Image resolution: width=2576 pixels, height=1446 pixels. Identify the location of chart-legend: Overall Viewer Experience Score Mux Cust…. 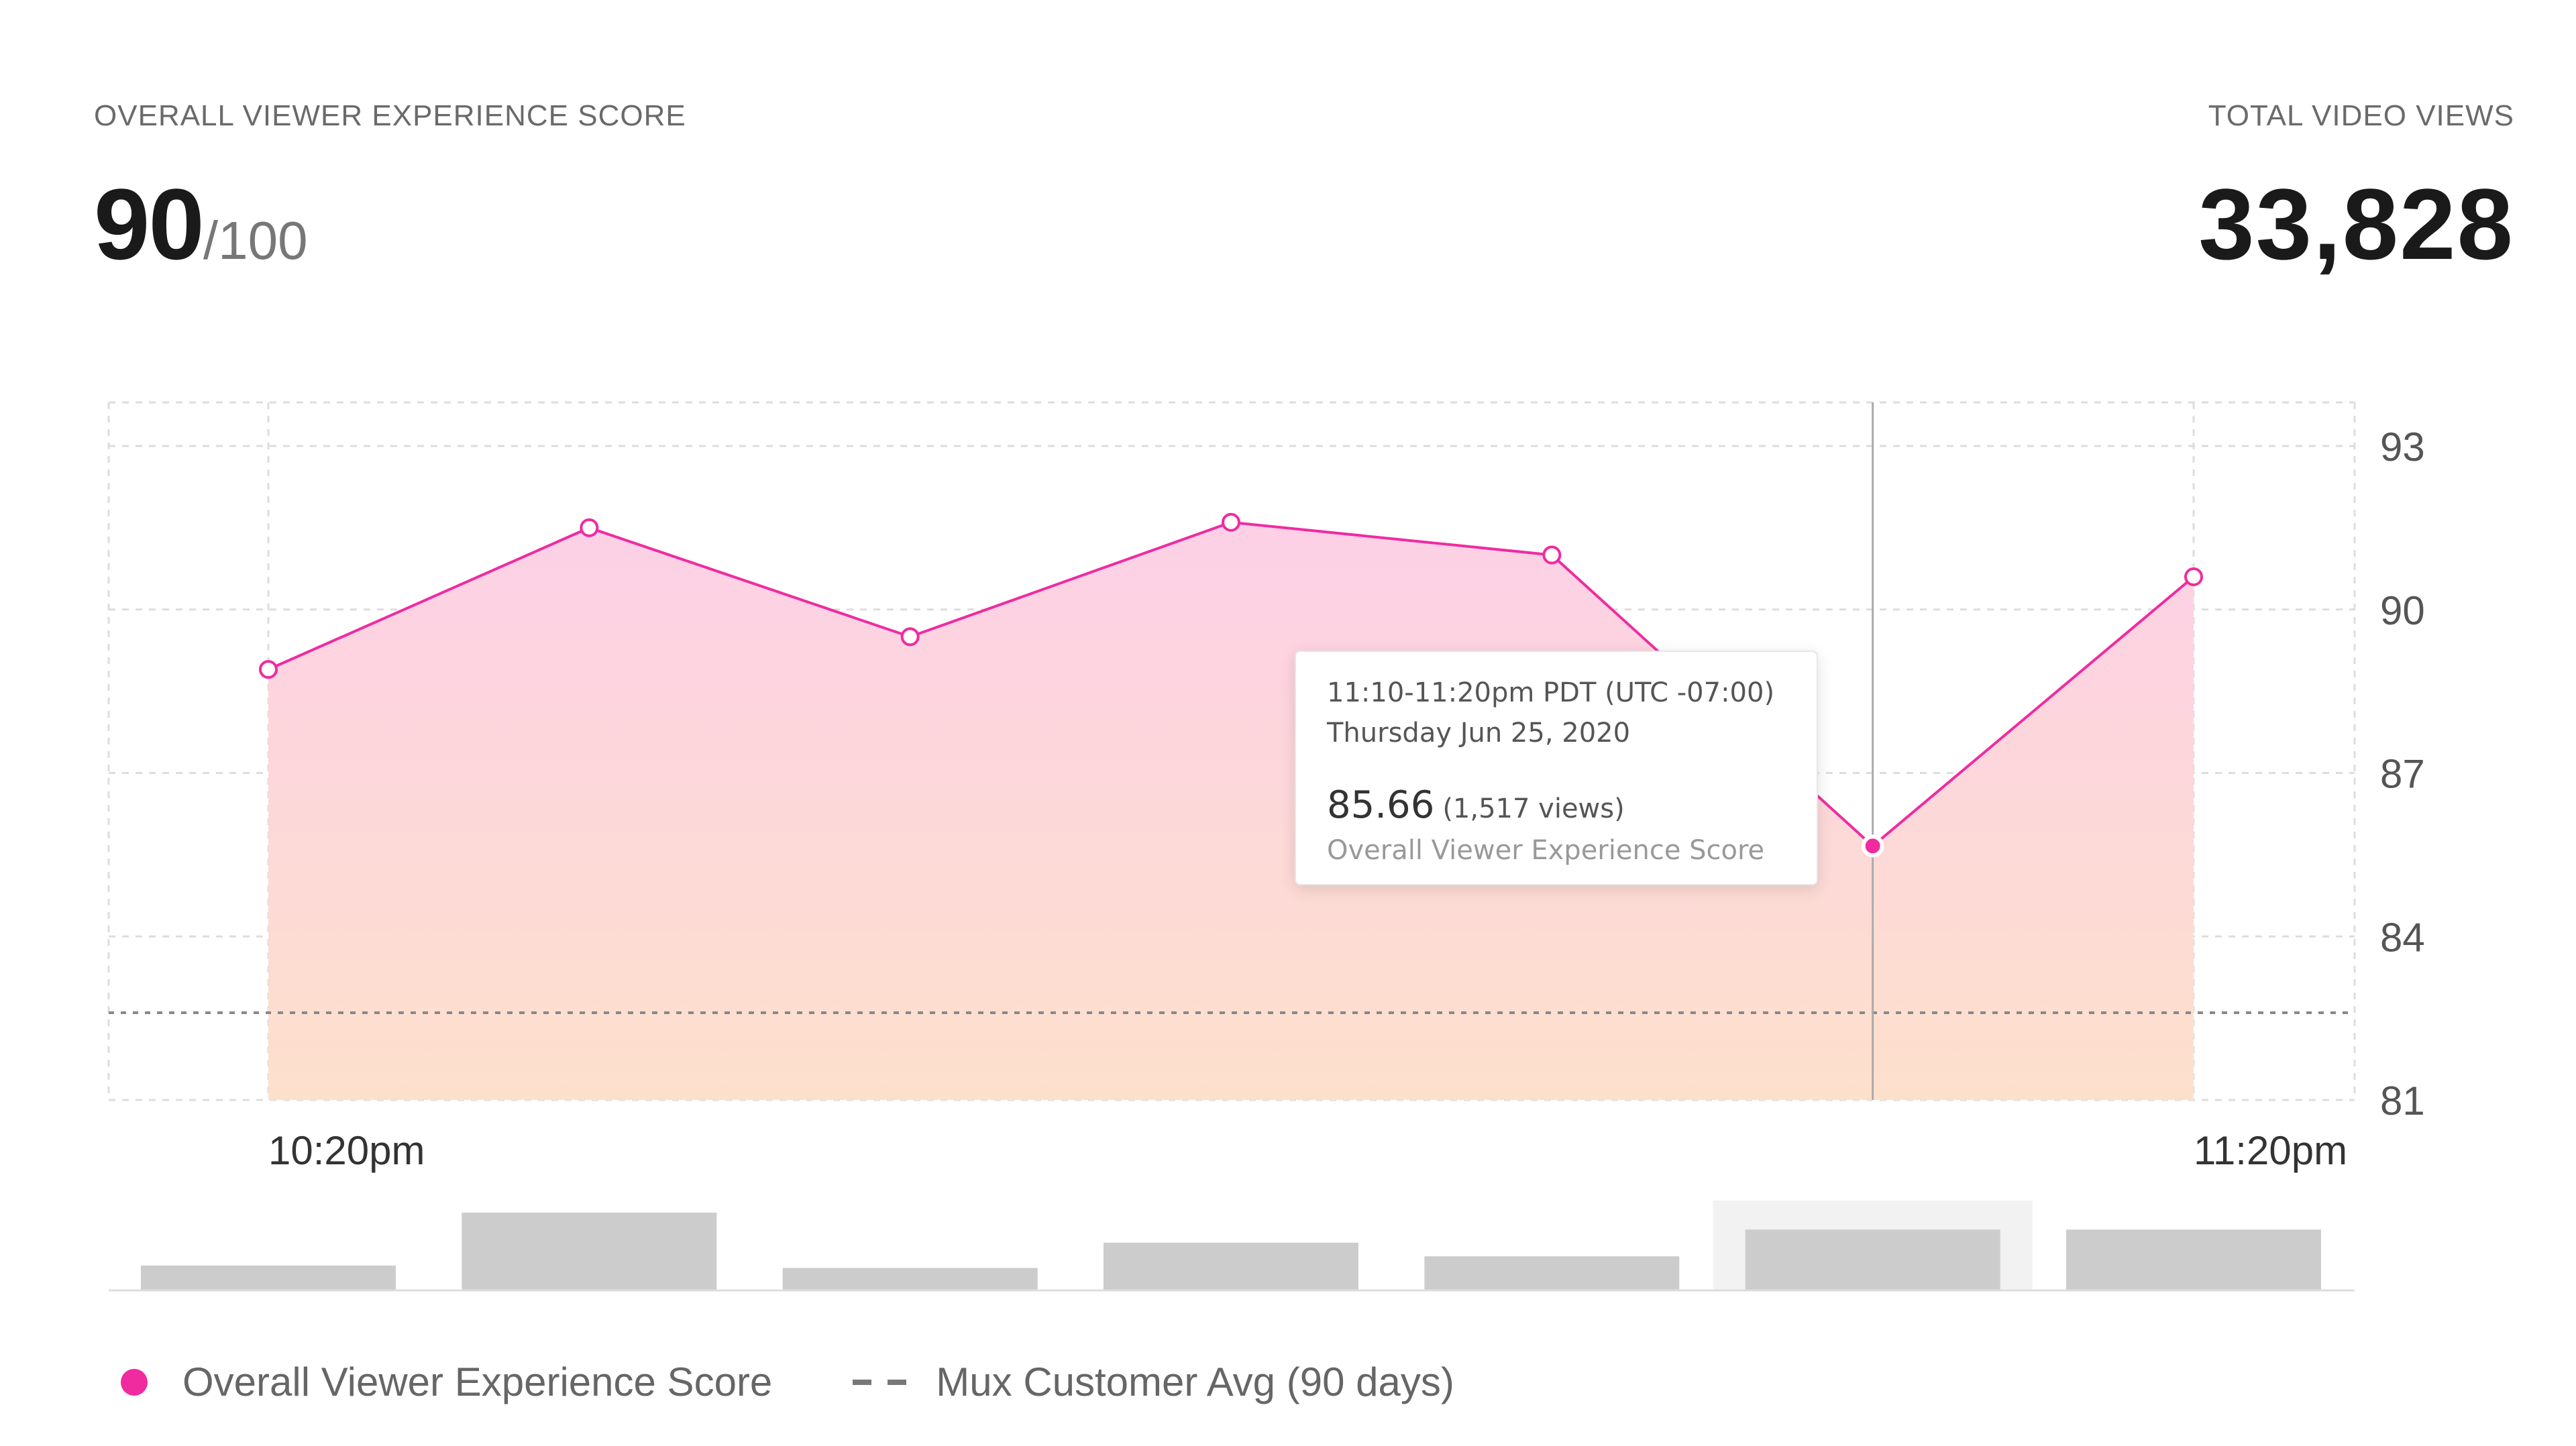
(787, 1382).